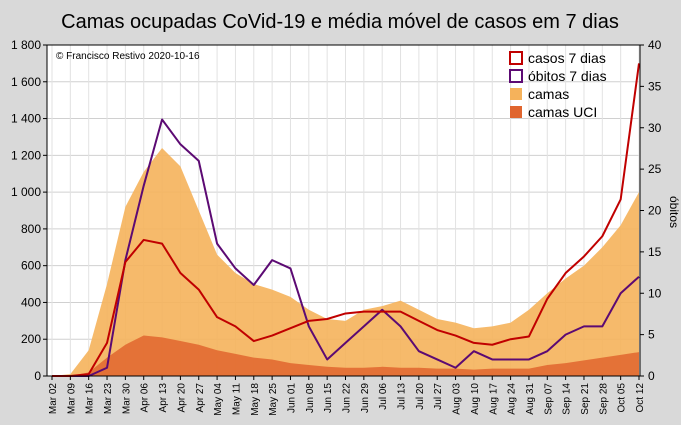 This screenshot has height=425, width=681. What do you see at coordinates (345, 355) in the screenshot?
I see `series-camas-uci-area` at bounding box center [345, 355].